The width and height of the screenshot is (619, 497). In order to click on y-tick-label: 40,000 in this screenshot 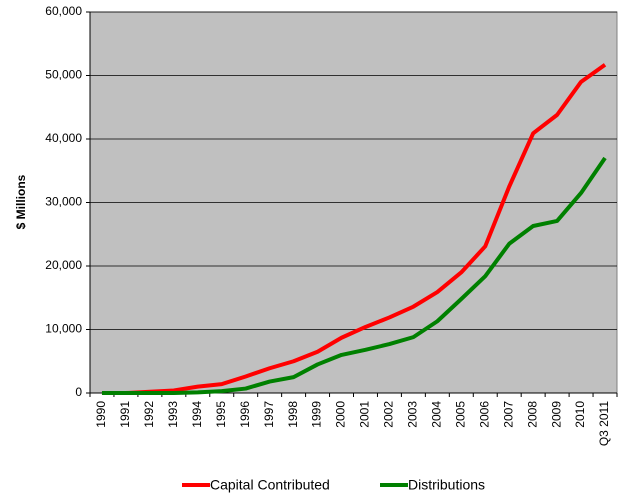, I will do `click(63, 138)`.